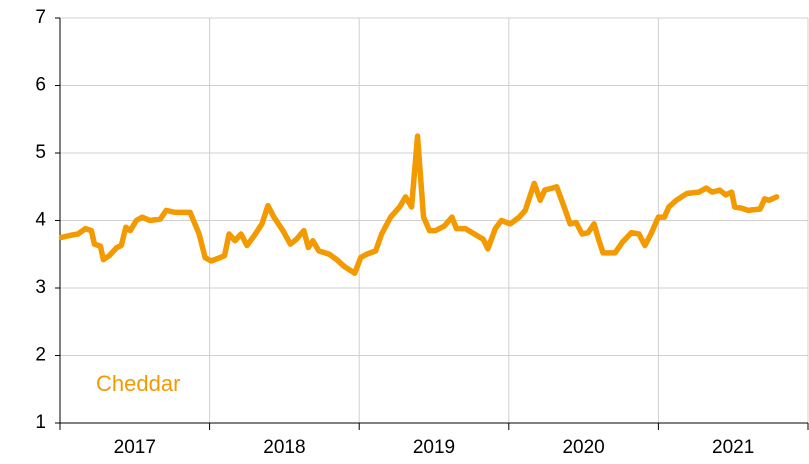 This screenshot has width=809, height=464. What do you see at coordinates (40, 287) in the screenshot?
I see `y-tick-label: 3` at bounding box center [40, 287].